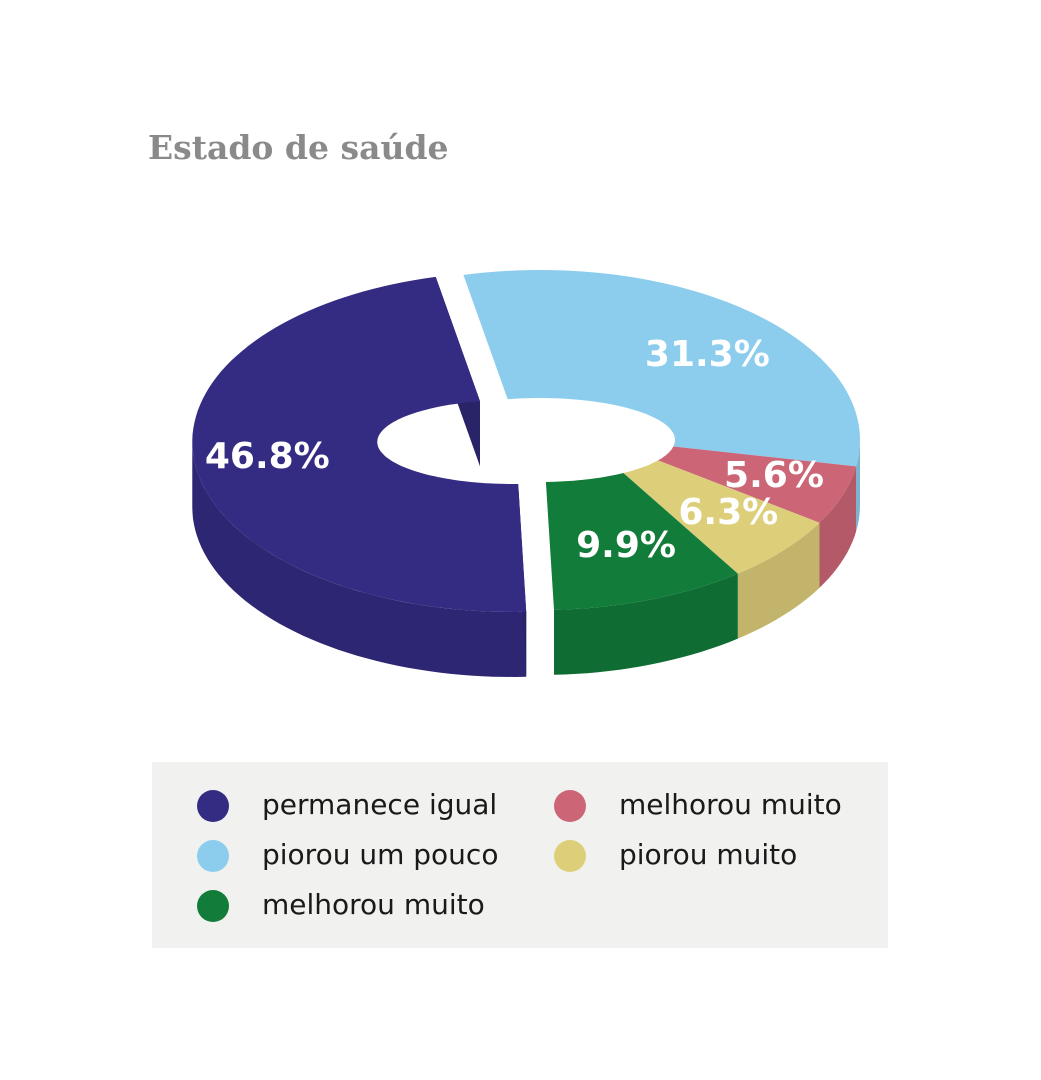  What do you see at coordinates (708, 854) in the screenshot?
I see `legend-label: piorou muito` at bounding box center [708, 854].